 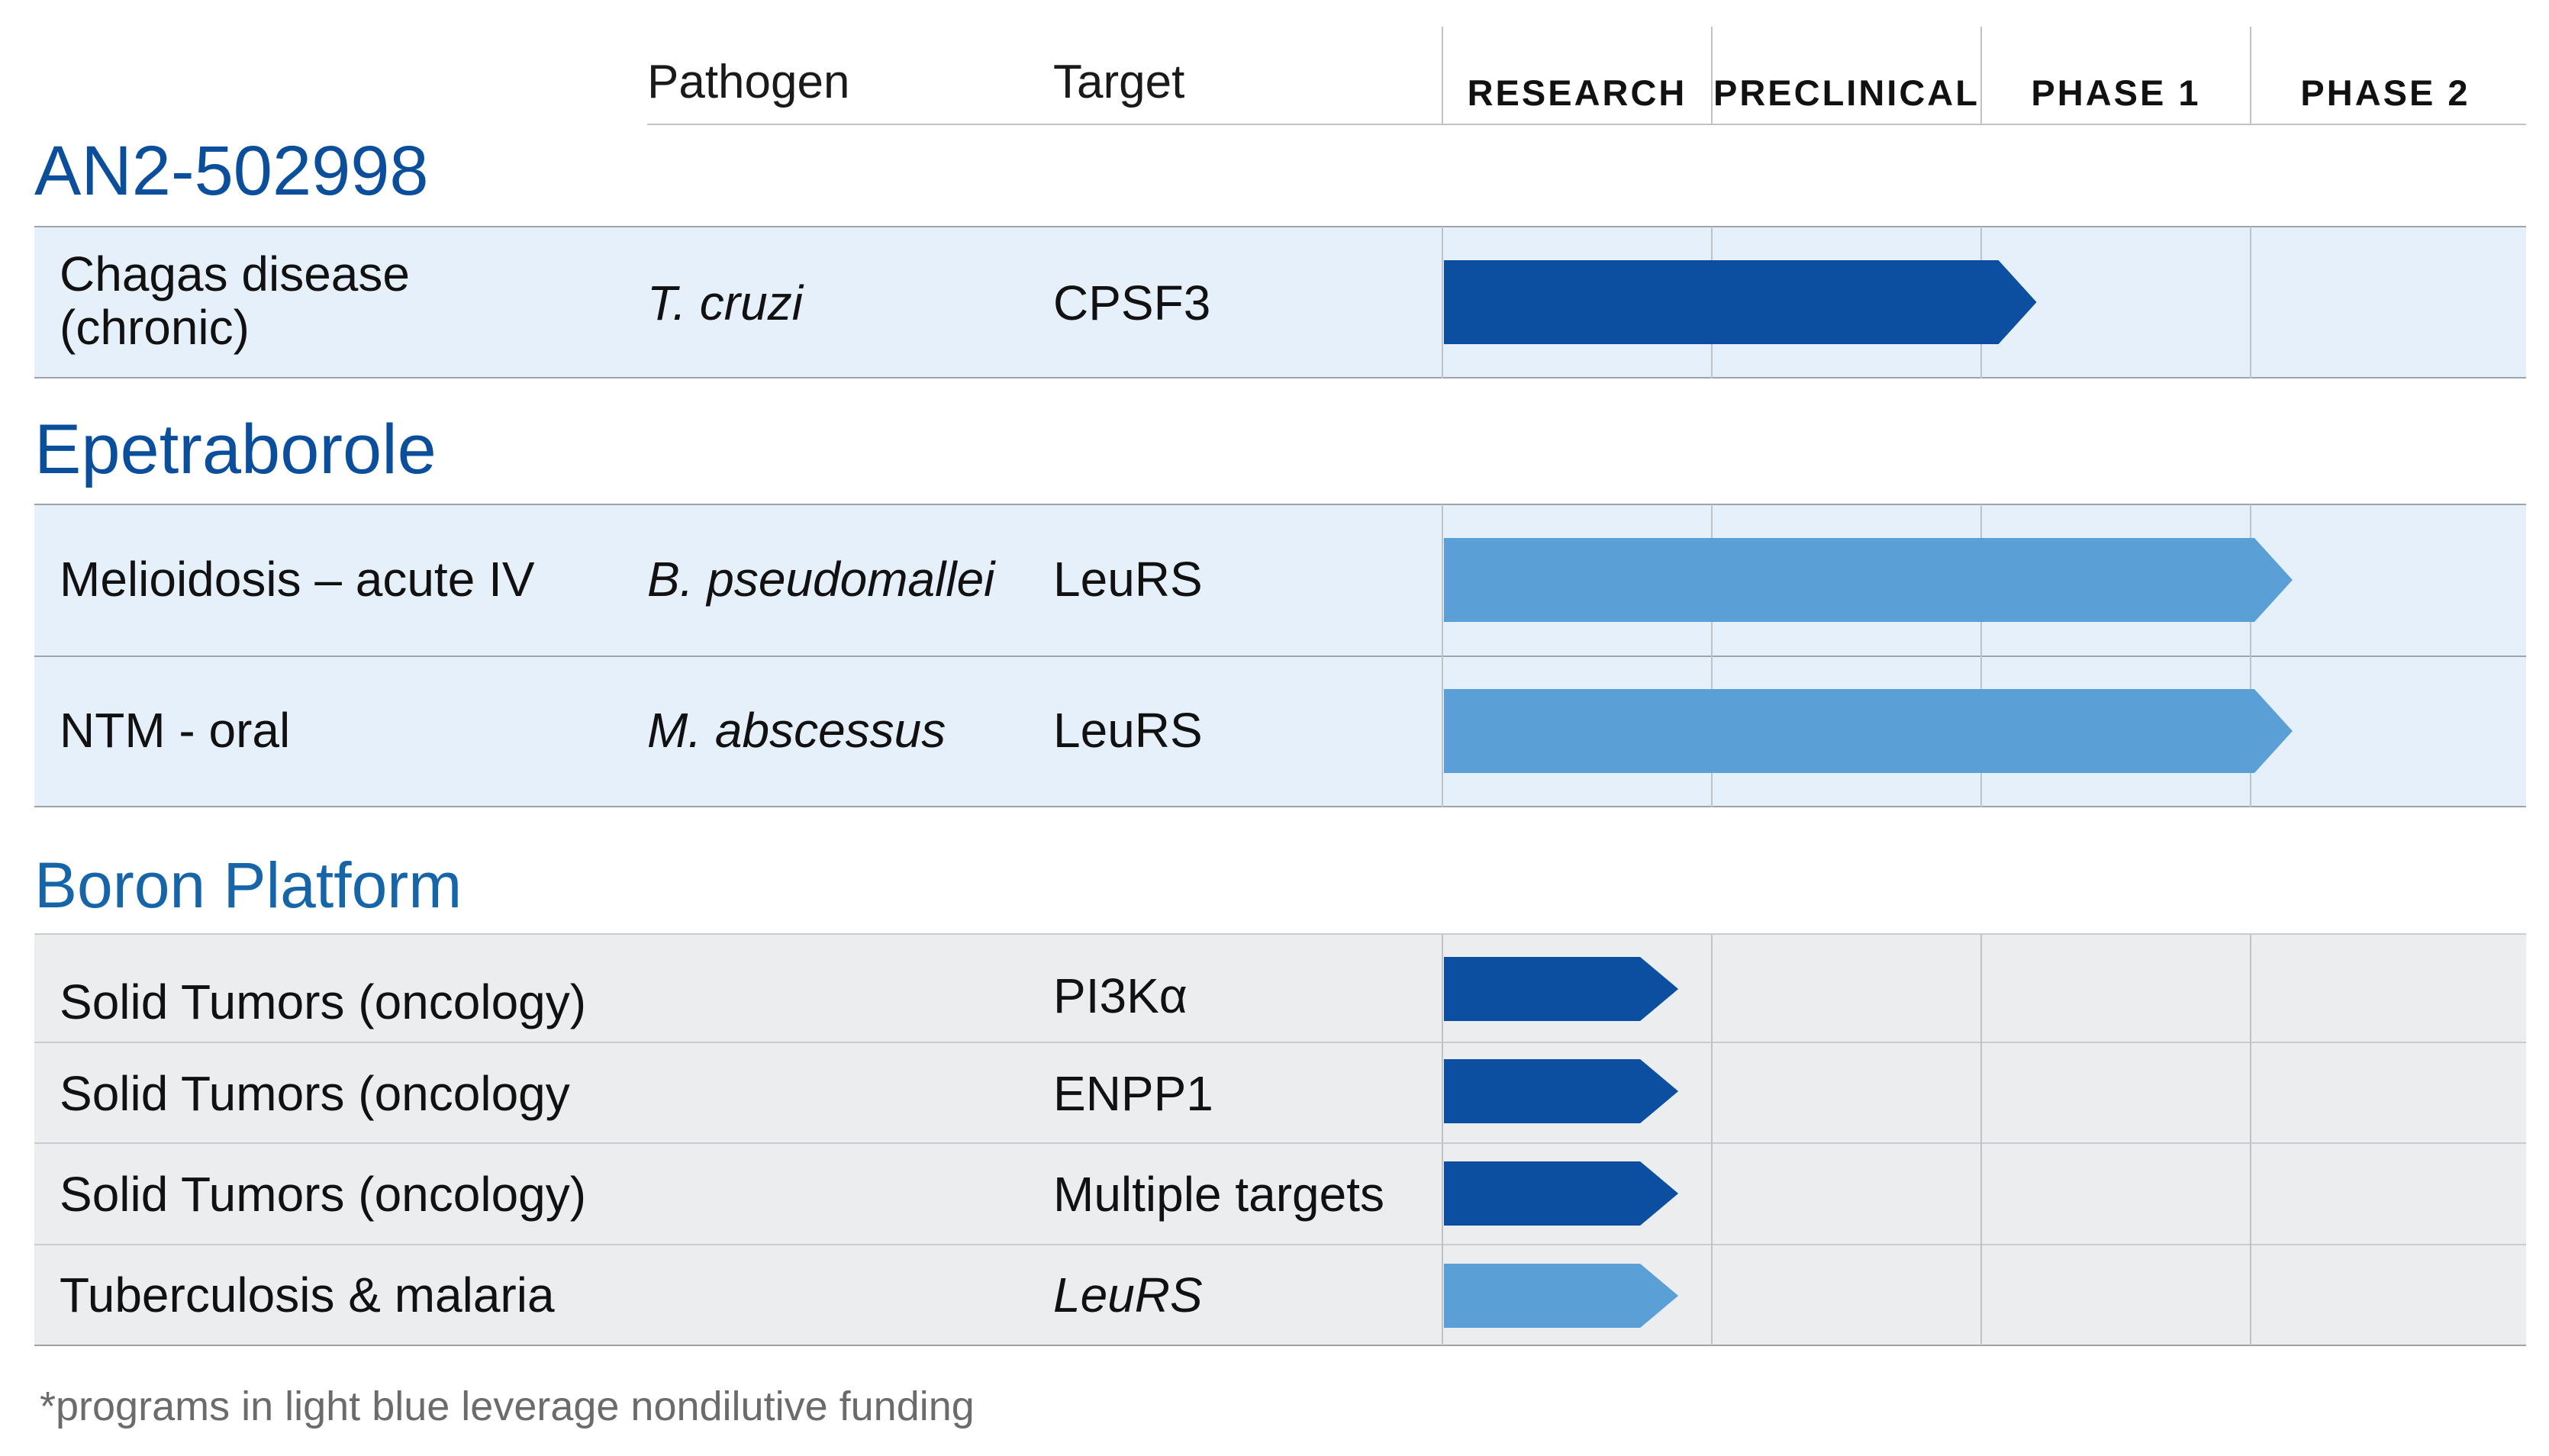 I want to click on pathogen-cell: B. pseudomallei, so click(x=821, y=579).